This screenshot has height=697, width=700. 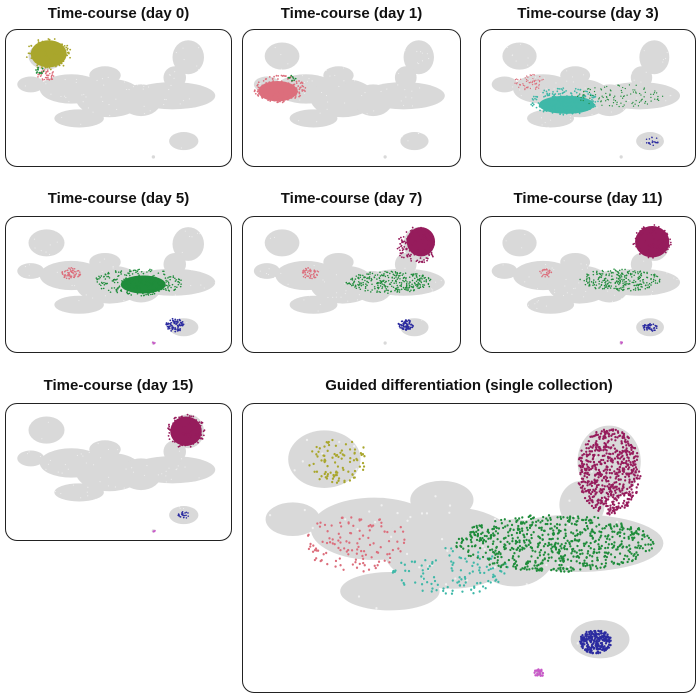 What do you see at coordinates (55, 52) in the screenshot?
I see `day0-cluster-scatter-point` at bounding box center [55, 52].